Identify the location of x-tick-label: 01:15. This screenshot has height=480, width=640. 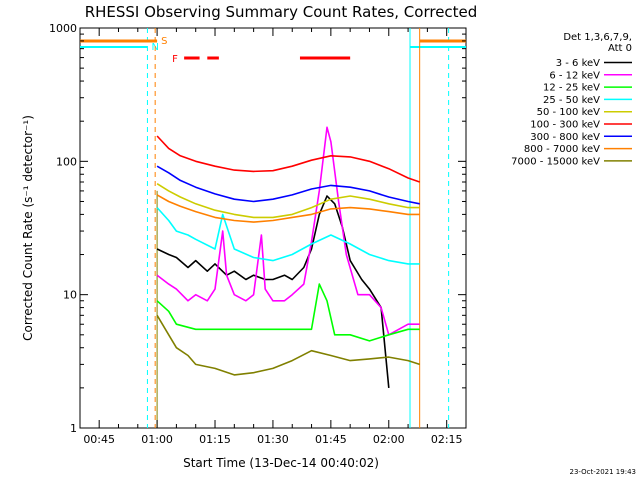
(215, 439).